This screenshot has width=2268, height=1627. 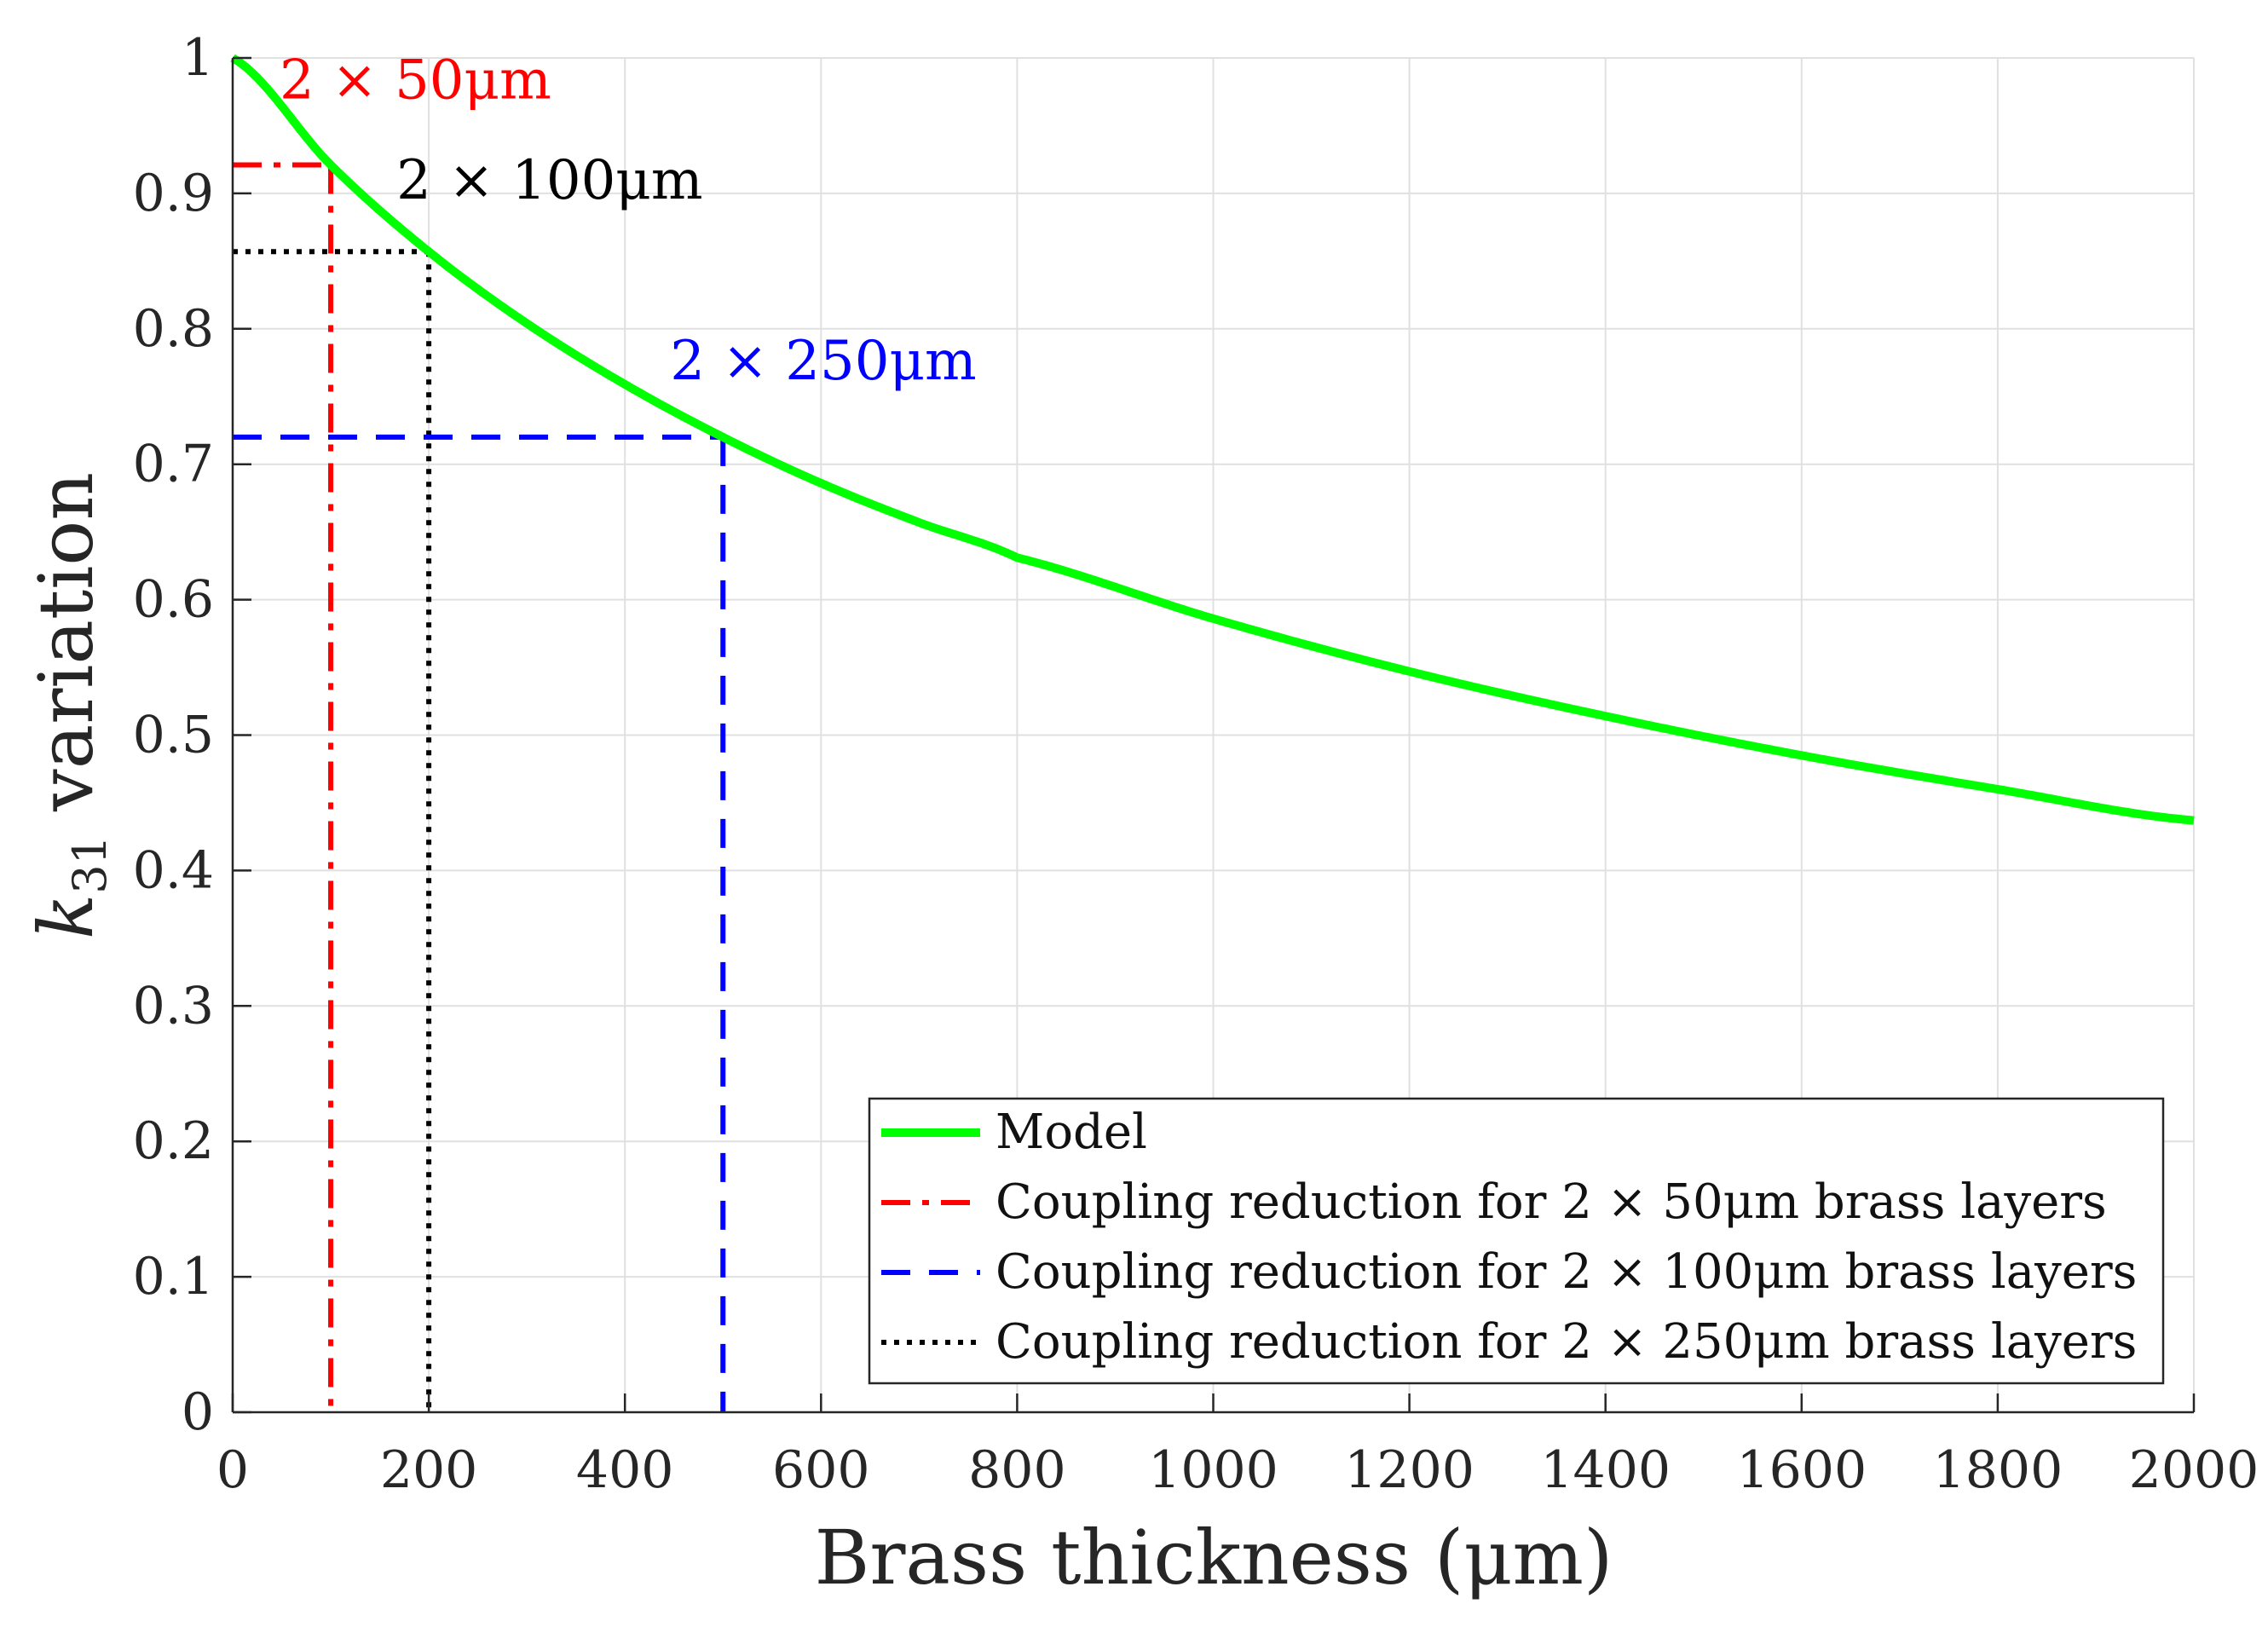 I want to click on x-tick-label: 1200, so click(x=1409, y=1470).